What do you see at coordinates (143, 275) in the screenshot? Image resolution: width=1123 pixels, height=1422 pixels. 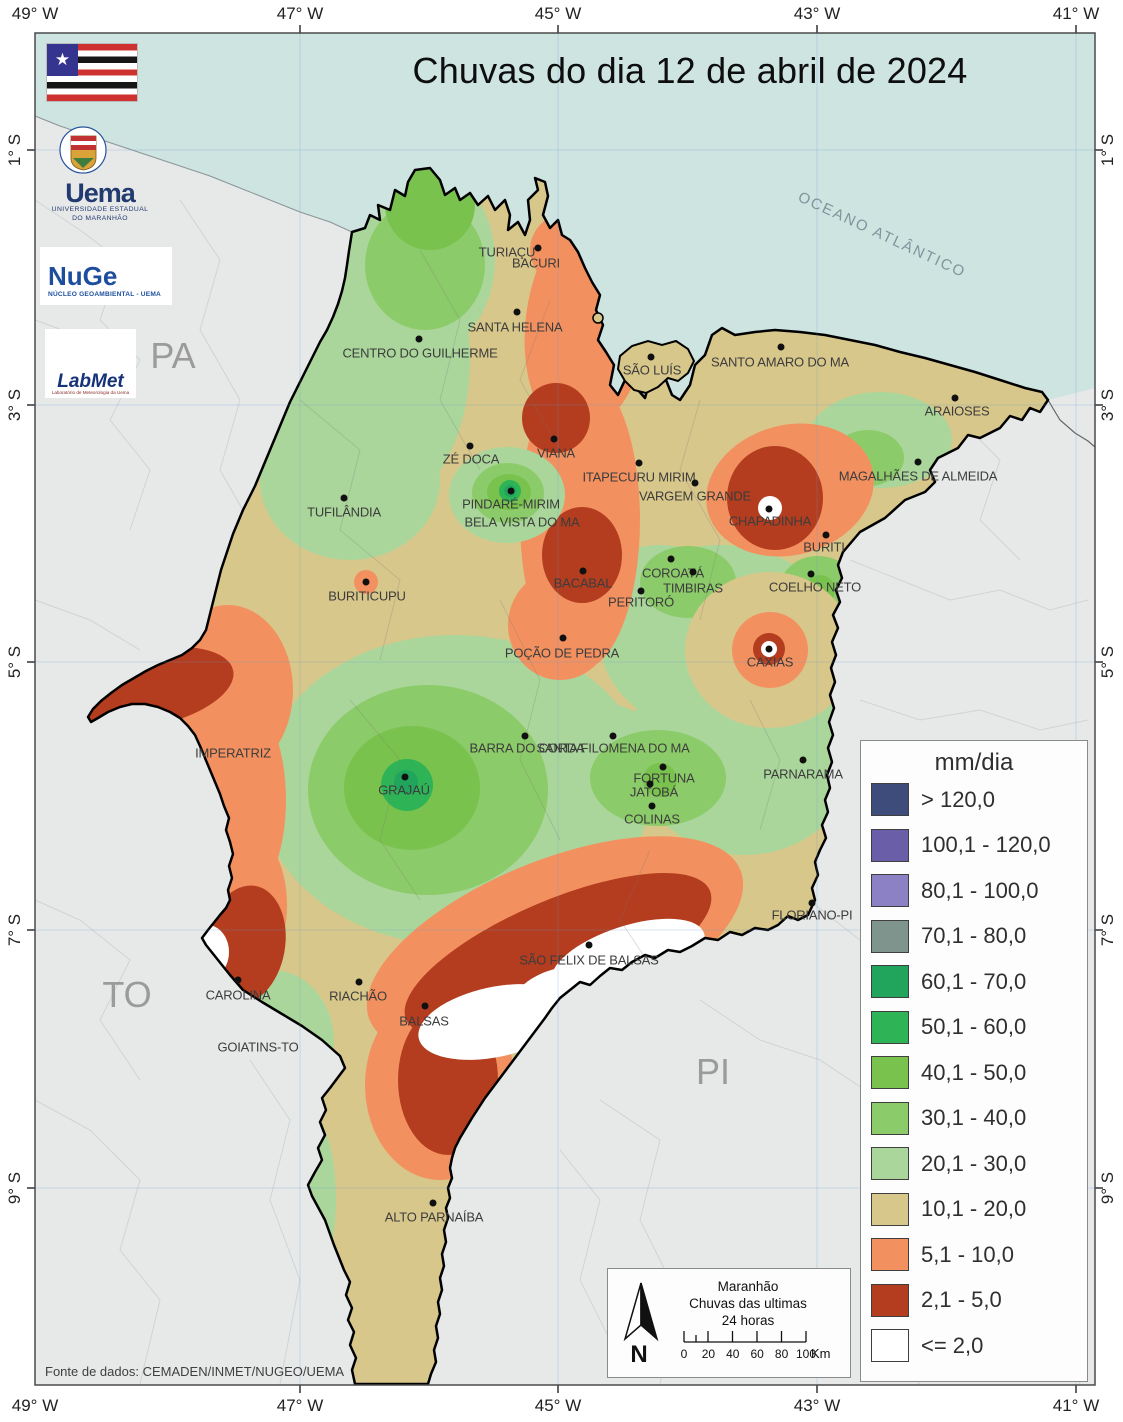 I see `nugeo-globe-icon` at bounding box center [143, 275].